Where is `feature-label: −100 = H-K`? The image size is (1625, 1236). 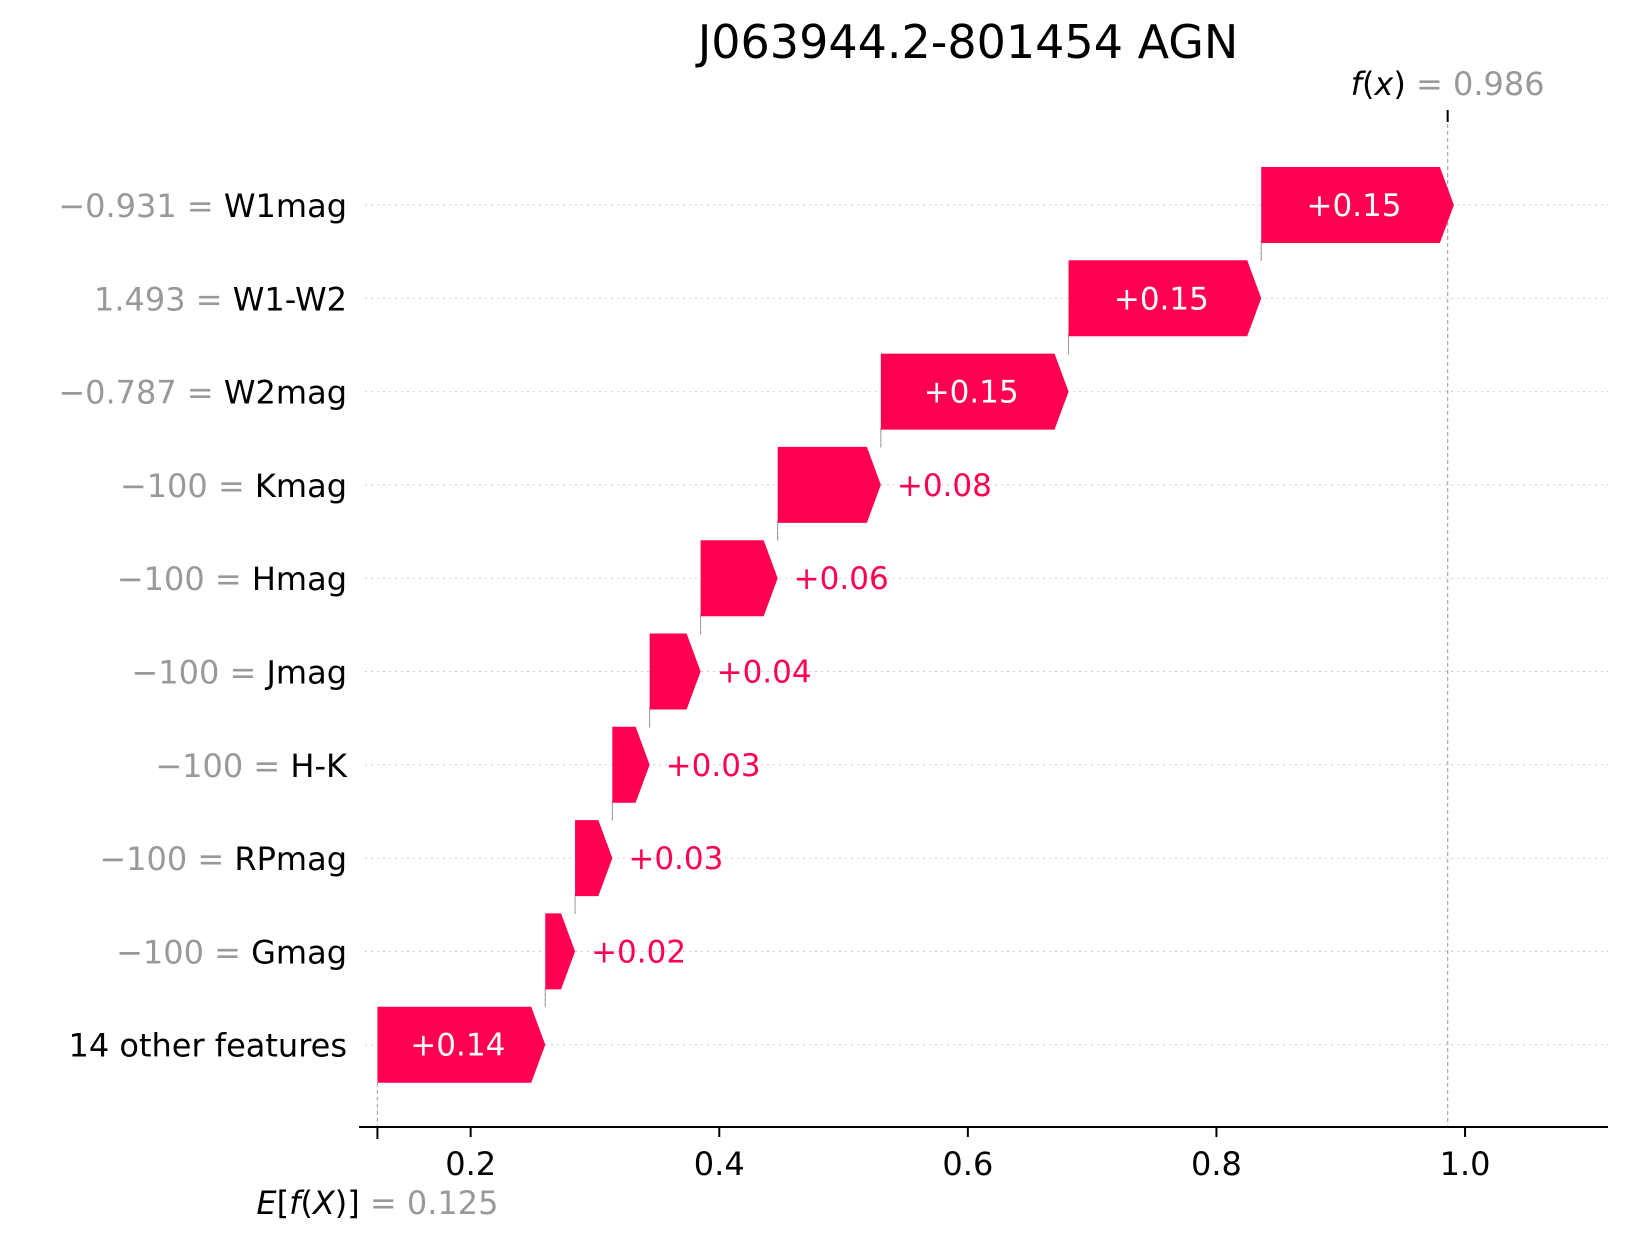
feature-label: −100 = H-K is located at coordinates (251, 766).